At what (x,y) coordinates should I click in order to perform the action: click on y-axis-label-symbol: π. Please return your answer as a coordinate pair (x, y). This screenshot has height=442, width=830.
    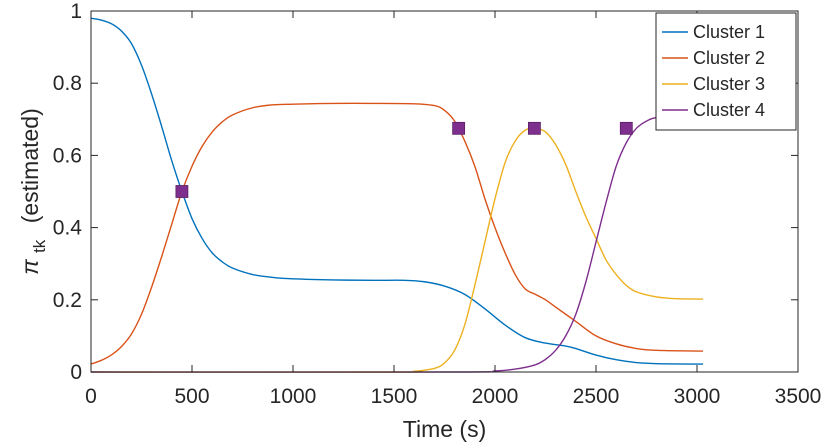
    Looking at the image, I should click on (30, 267).